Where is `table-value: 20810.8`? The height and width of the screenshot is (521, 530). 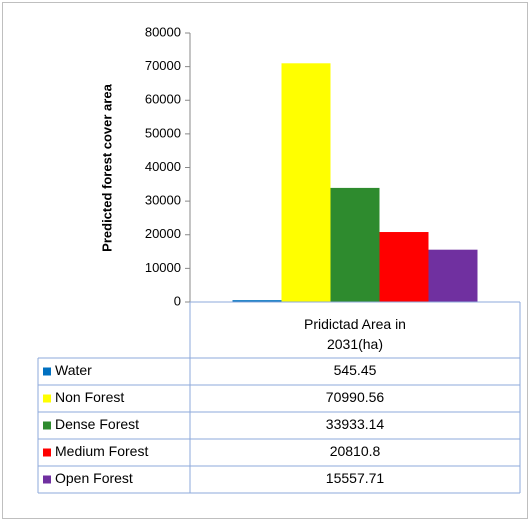
table-value: 20810.8 is located at coordinates (355, 451).